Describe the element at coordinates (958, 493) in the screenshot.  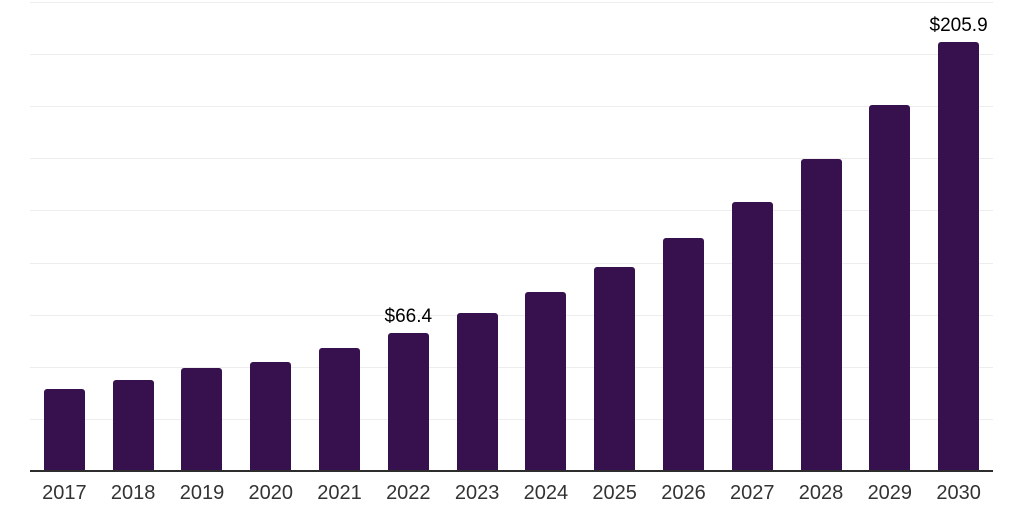
I see `x-tick-2030: 2030` at that location.